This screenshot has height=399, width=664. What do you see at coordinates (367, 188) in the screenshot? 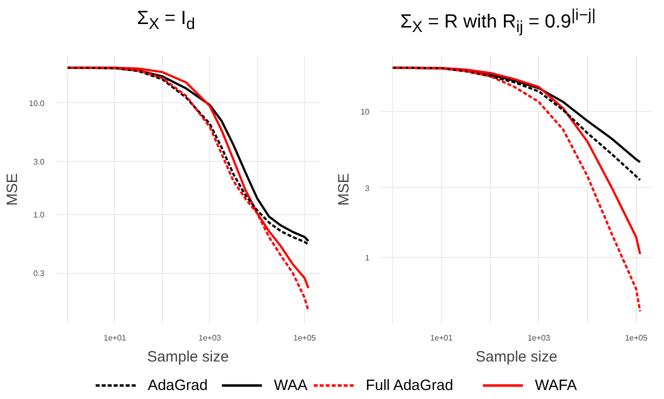
I see `y-tick-label: 3` at bounding box center [367, 188].